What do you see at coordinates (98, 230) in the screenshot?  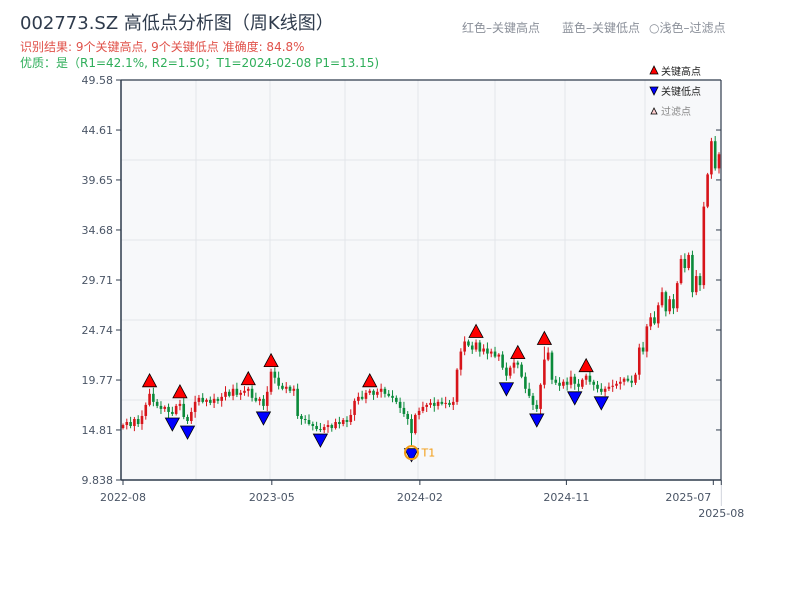 I see `y-tick-label: 34.68` at bounding box center [98, 230].